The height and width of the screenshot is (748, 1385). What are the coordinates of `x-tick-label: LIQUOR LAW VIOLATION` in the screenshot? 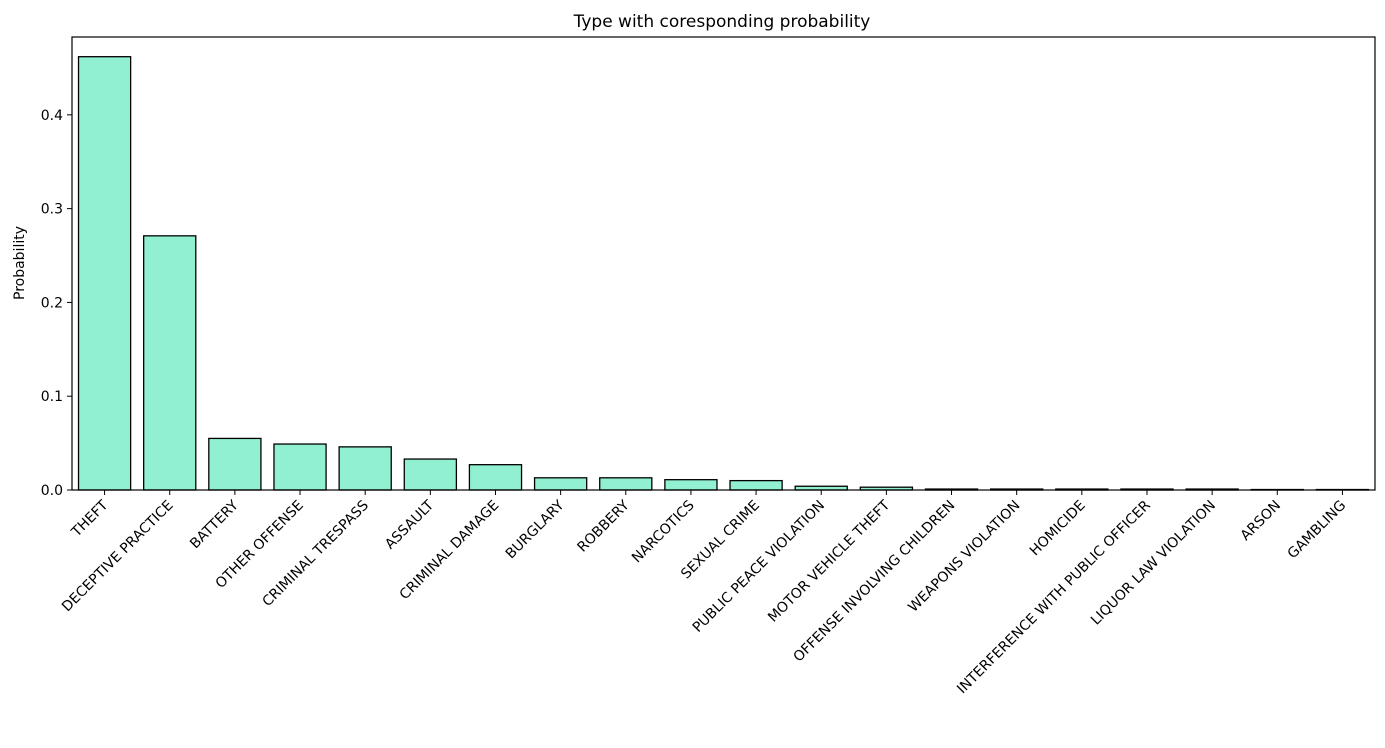 It's located at (1153, 563).